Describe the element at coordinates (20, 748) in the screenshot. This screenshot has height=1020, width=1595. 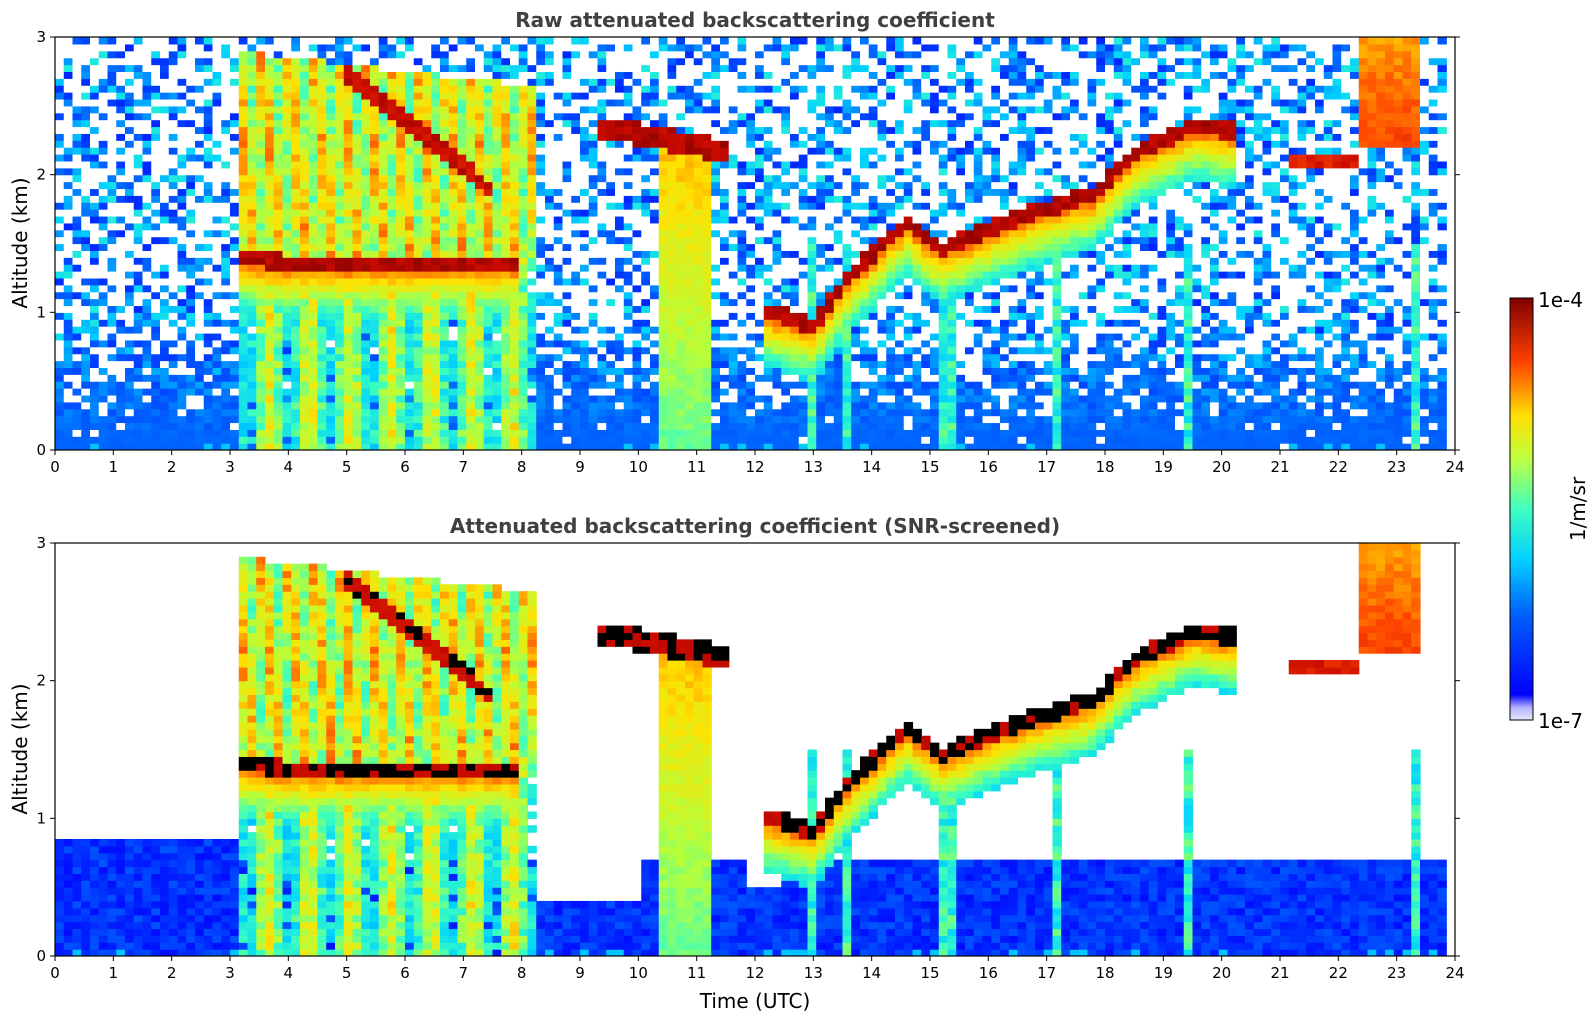
I see `panel2-ylabel: Altitude (km)` at that location.